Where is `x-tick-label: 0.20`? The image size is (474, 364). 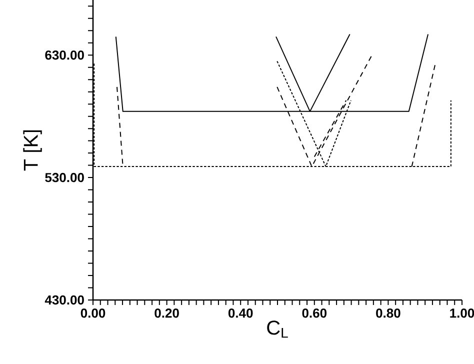 x-tick-label: 0.20 is located at coordinates (166, 313).